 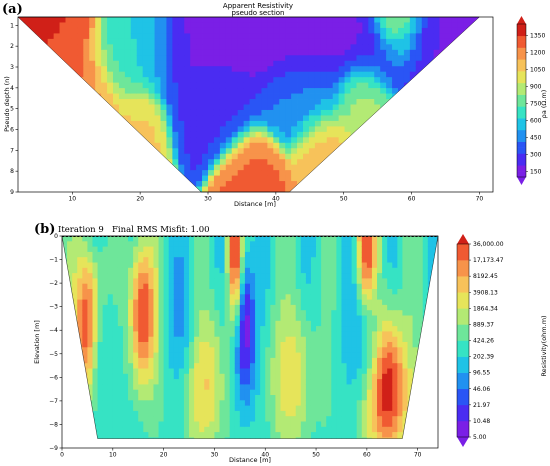 What do you see at coordinates (412, 199) in the screenshot?
I see `x-tick-label: 60` at bounding box center [412, 199].